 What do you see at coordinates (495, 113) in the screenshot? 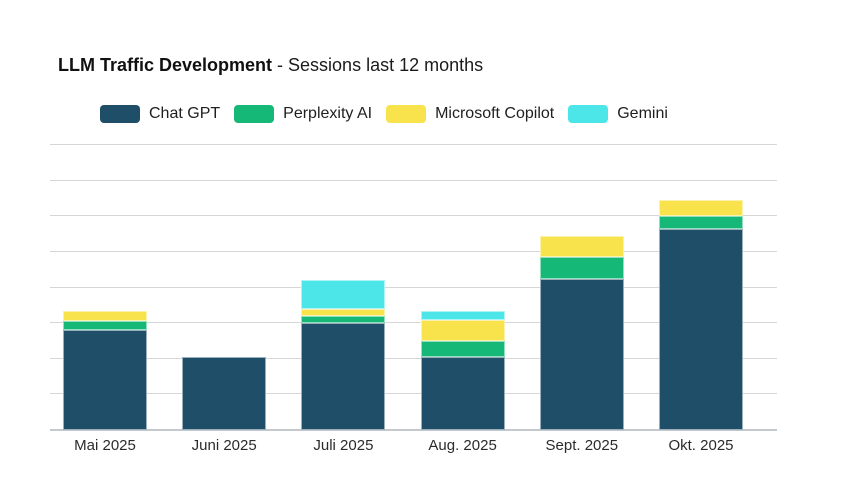
I see `legend-label: Microsoft Copilot` at bounding box center [495, 113].